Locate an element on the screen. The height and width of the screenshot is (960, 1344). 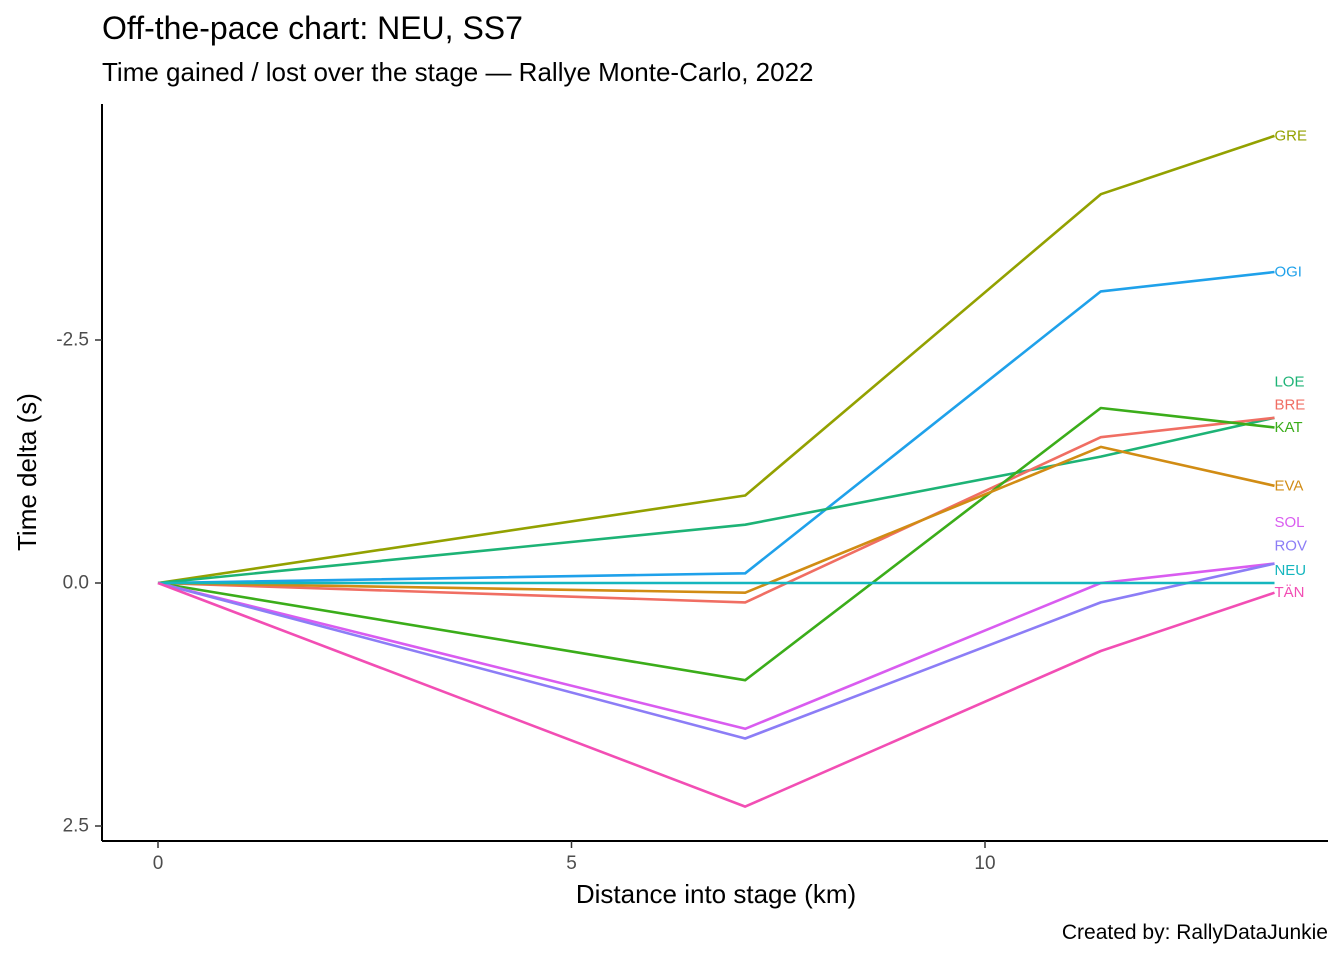
y-axis-title: Time delta (s) is located at coordinates (27, 472).